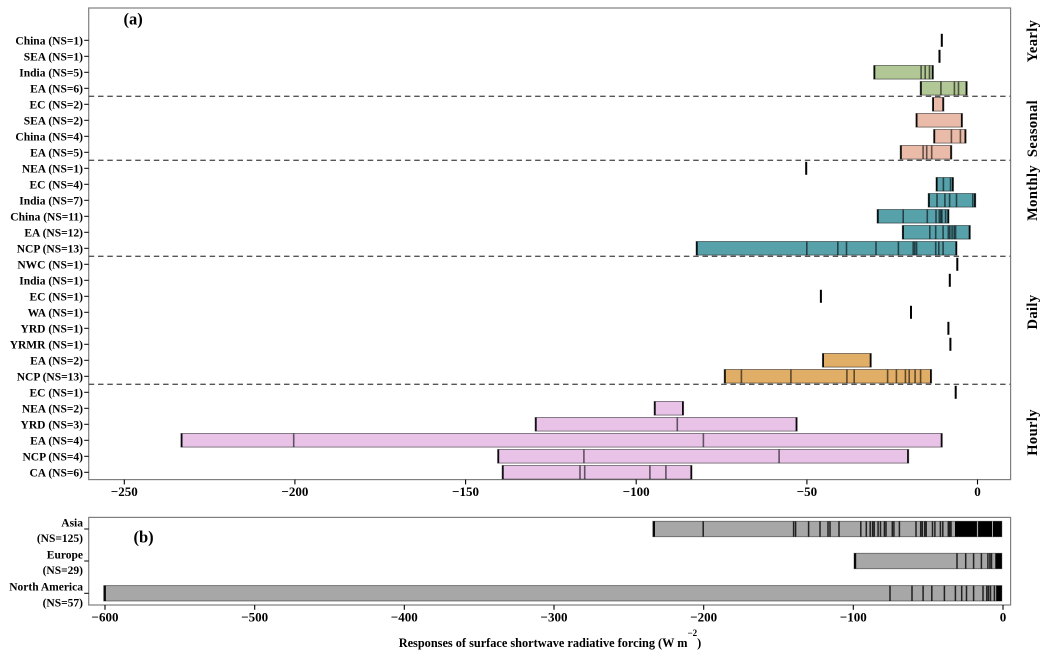 The width and height of the screenshot is (1046, 662). I want to click on svg-text: (NS=125), so click(60, 539).